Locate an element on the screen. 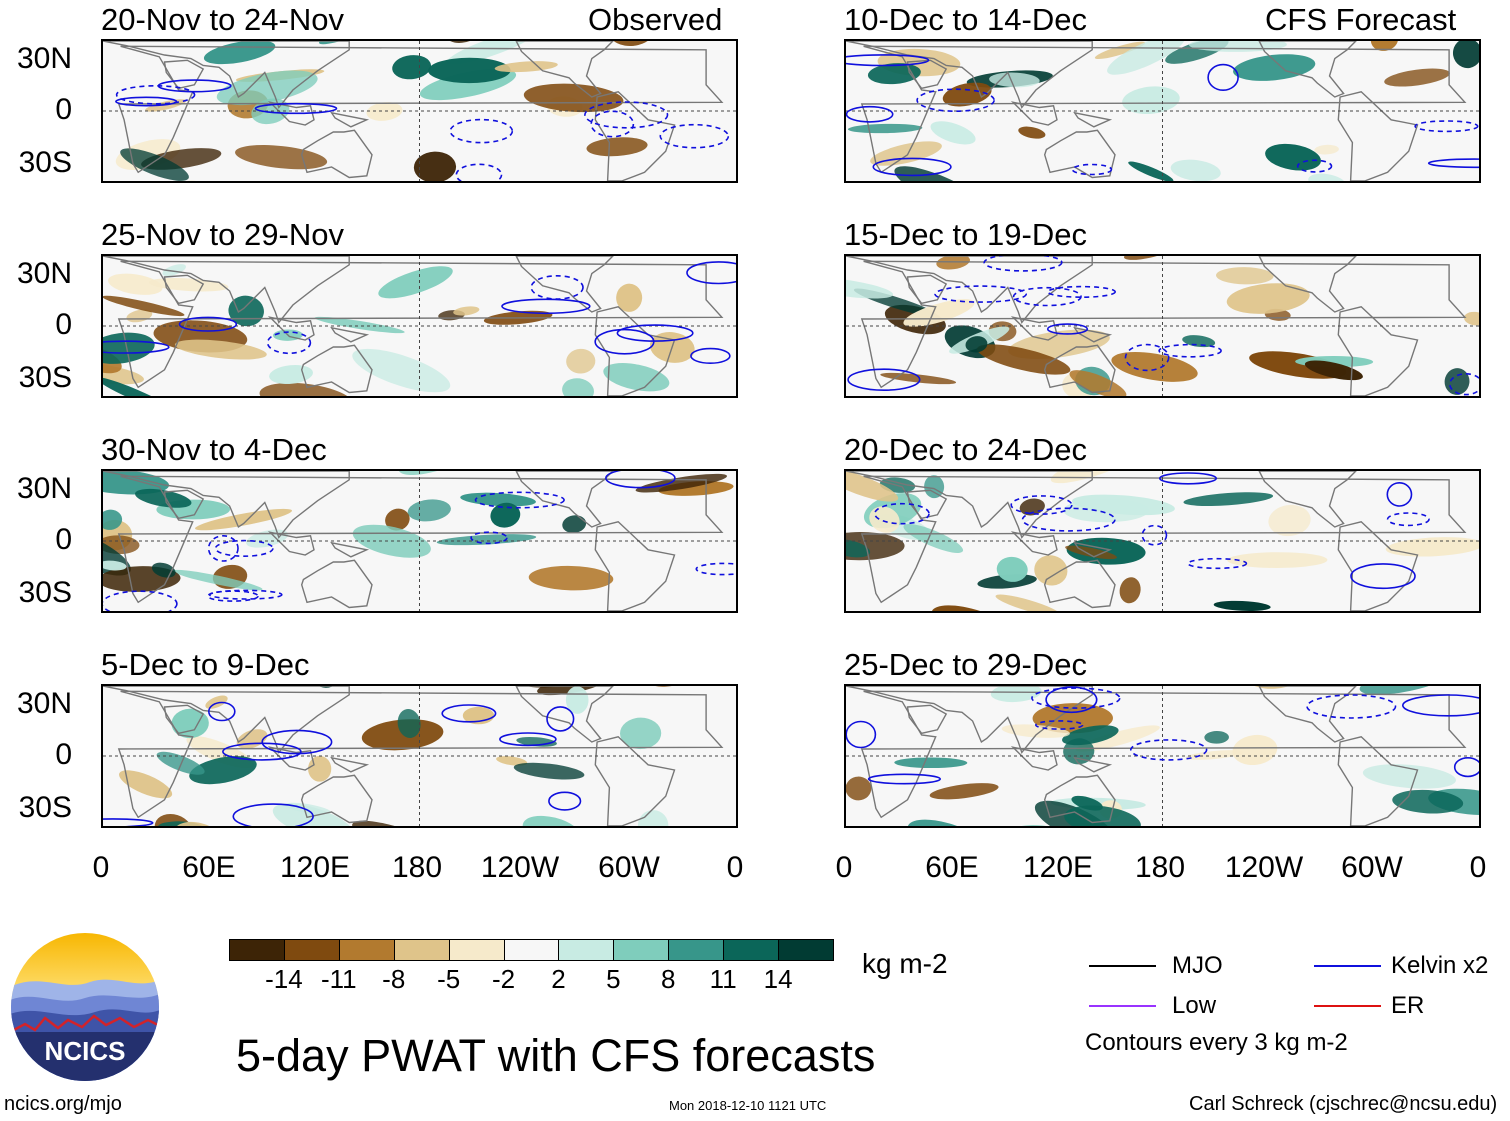 The height and width of the screenshot is (1121, 1510). colorbar-tick-label: -8 is located at coordinates (394, 979).